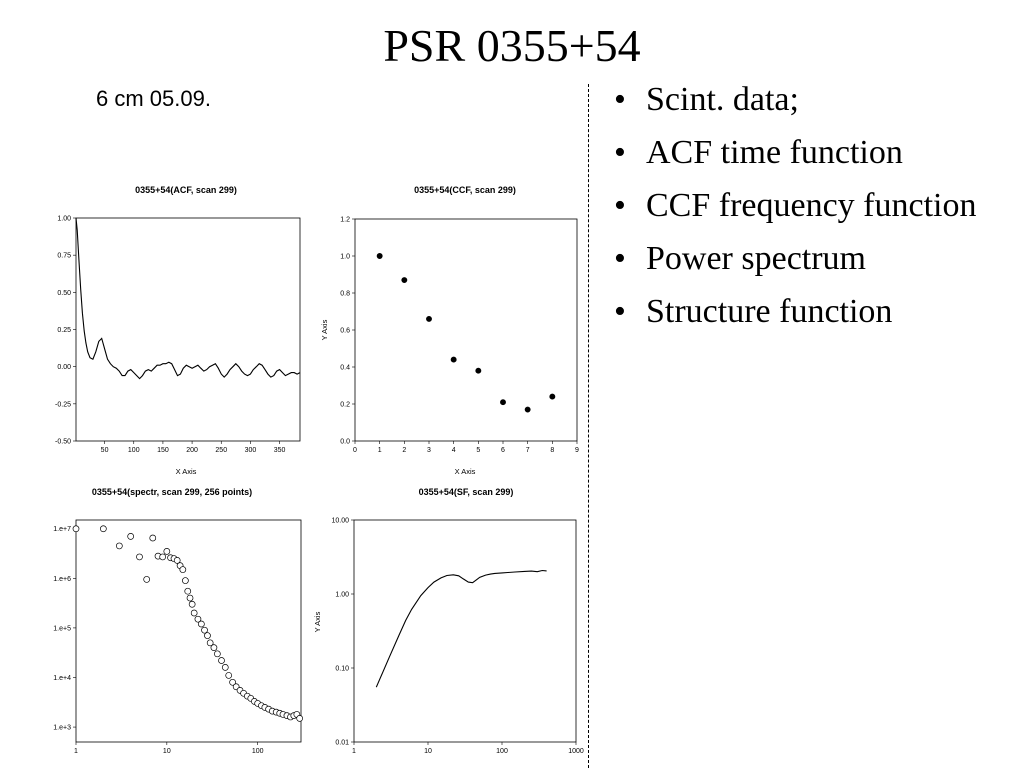 This screenshot has width=1024, height=768. Describe the element at coordinates (809, 100) in the screenshot. I see `bullet-item: Scint. data;` at that location.